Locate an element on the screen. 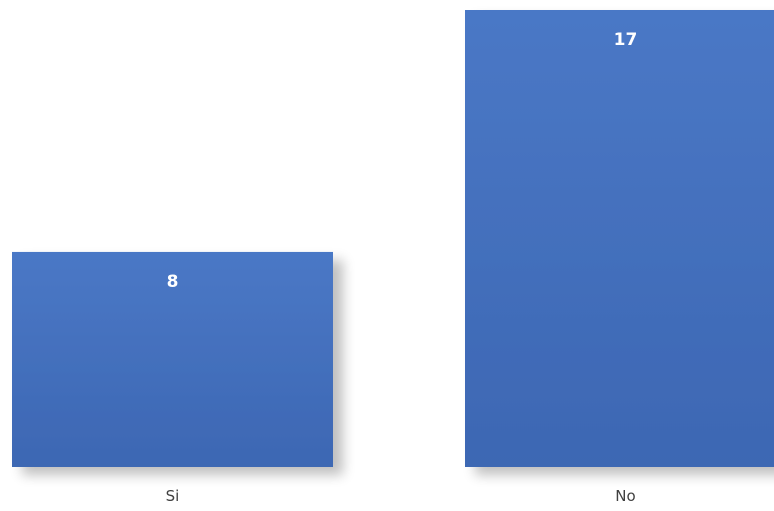  category-label-no: No is located at coordinates (625, 496).